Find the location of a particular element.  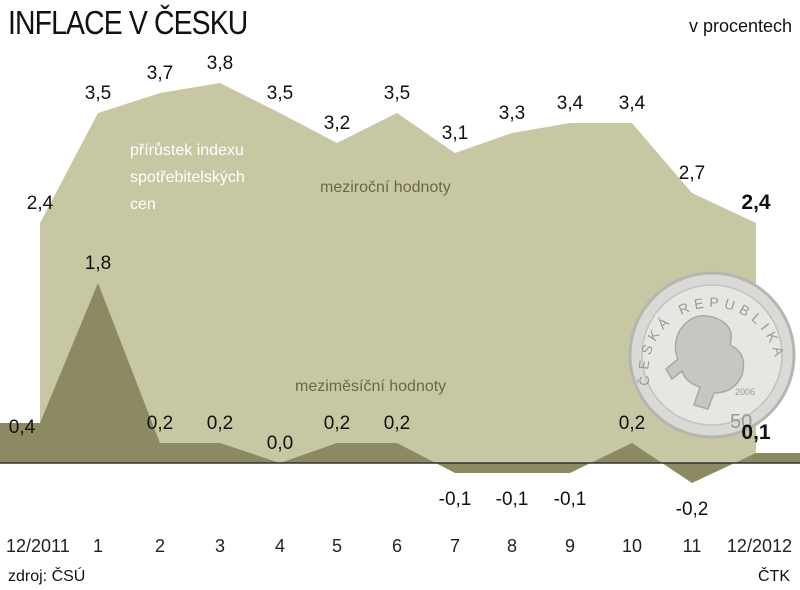

coin-value: 50 is located at coordinates (741, 422).